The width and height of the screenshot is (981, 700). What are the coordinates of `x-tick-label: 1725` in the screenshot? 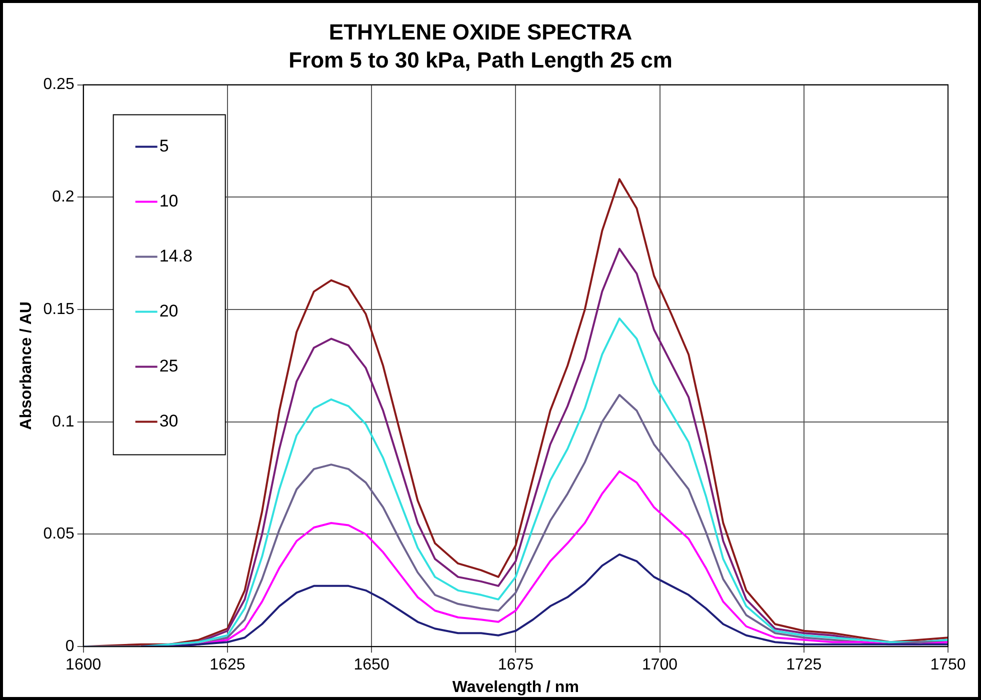 It's located at (804, 665).